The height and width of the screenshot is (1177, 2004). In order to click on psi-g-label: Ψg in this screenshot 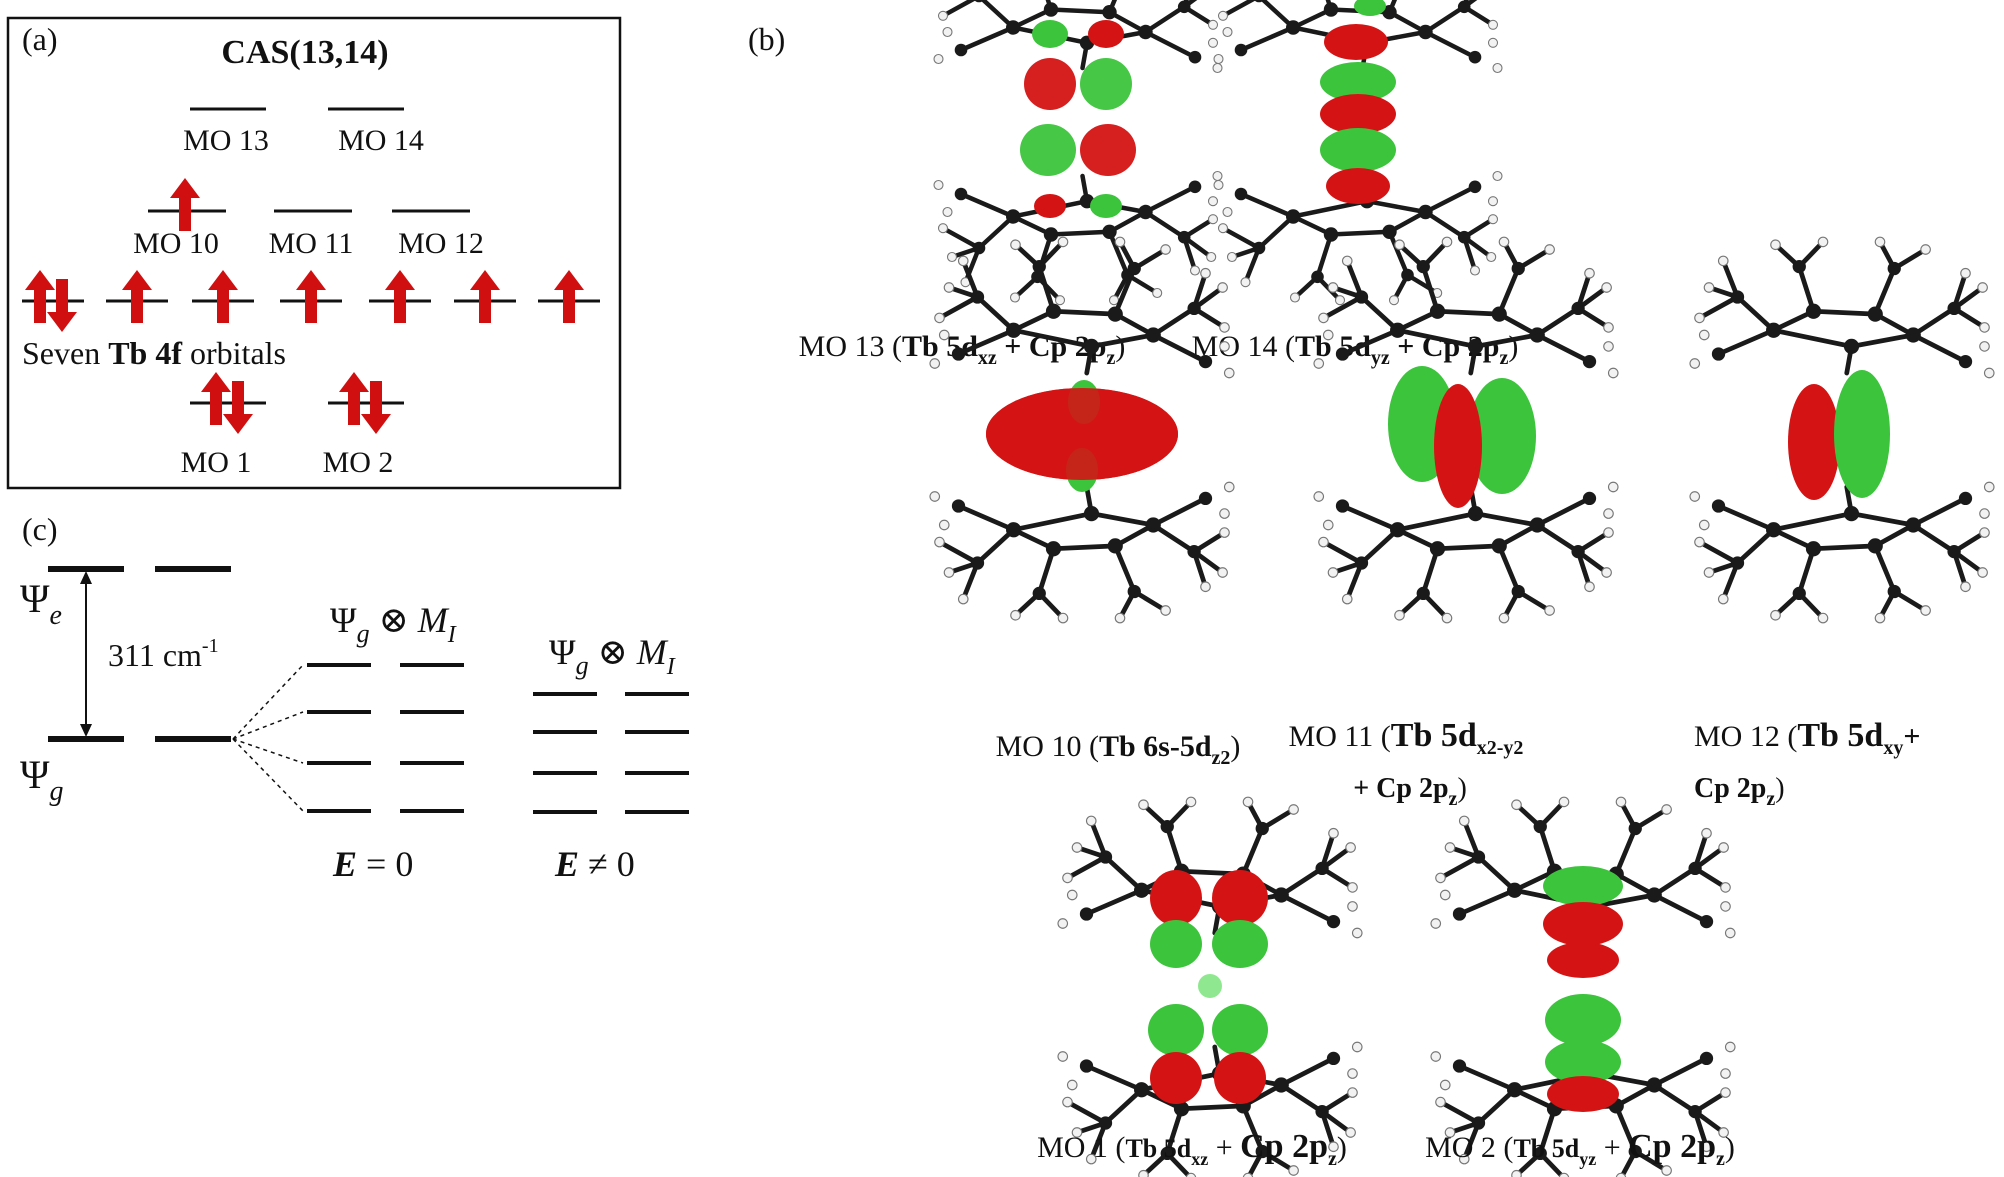, I will do `click(42, 779)`.